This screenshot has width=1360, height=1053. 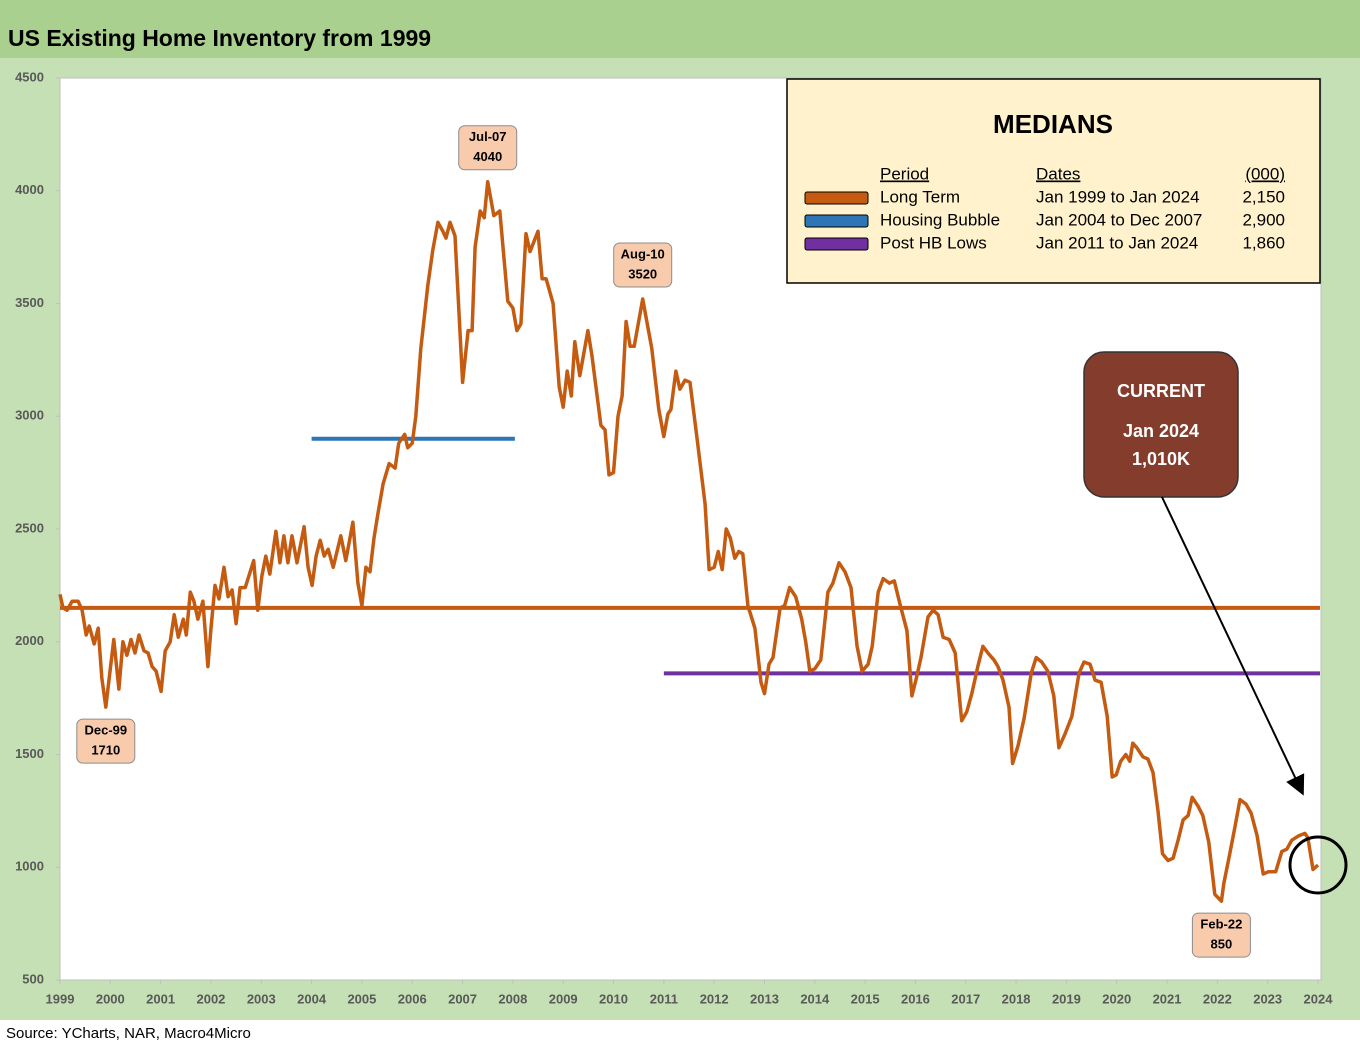 What do you see at coordinates (865, 998) in the screenshot?
I see `x-tick-label: 2015` at bounding box center [865, 998].